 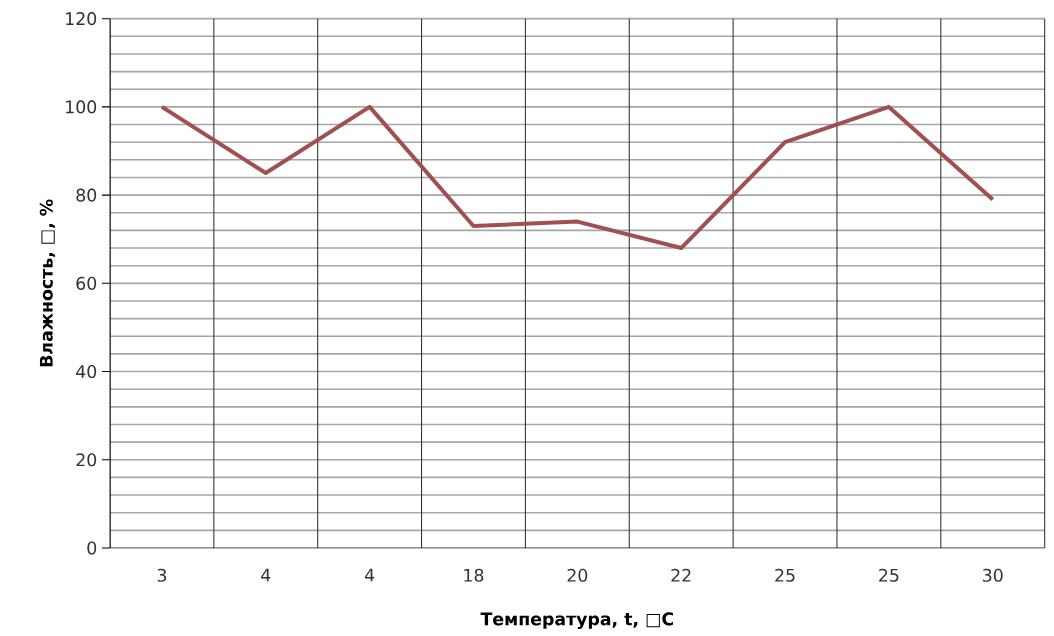 I want to click on y-tick-label: 20, so click(x=86, y=460).